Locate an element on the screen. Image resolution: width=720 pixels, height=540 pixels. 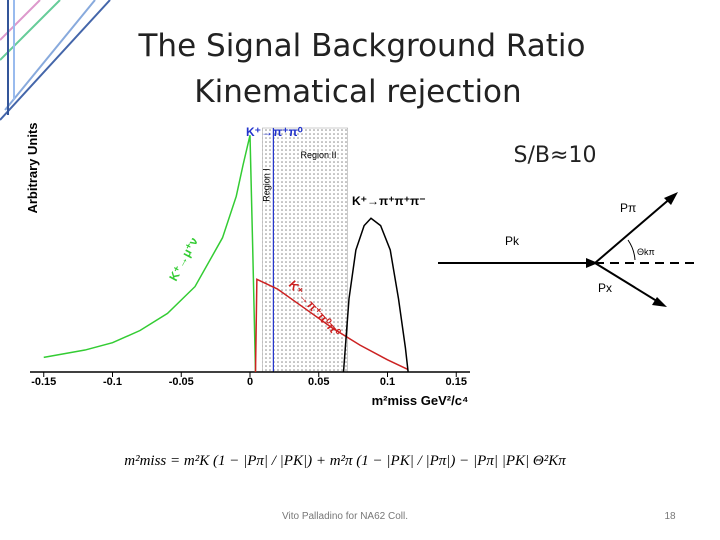
x-tick-label: 0.15 is located at coordinates (456, 382).